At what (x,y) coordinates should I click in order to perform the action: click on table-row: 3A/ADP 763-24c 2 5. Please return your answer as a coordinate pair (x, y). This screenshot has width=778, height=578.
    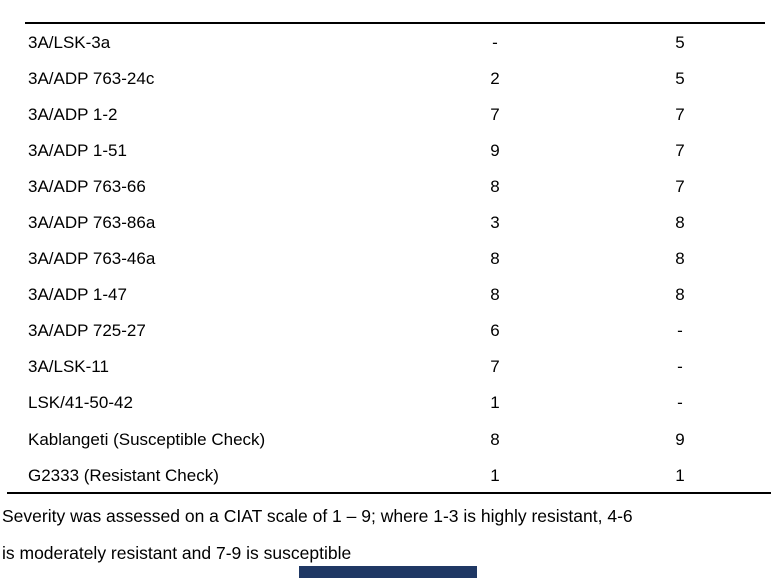
    Looking at the image, I should click on (389, 78).